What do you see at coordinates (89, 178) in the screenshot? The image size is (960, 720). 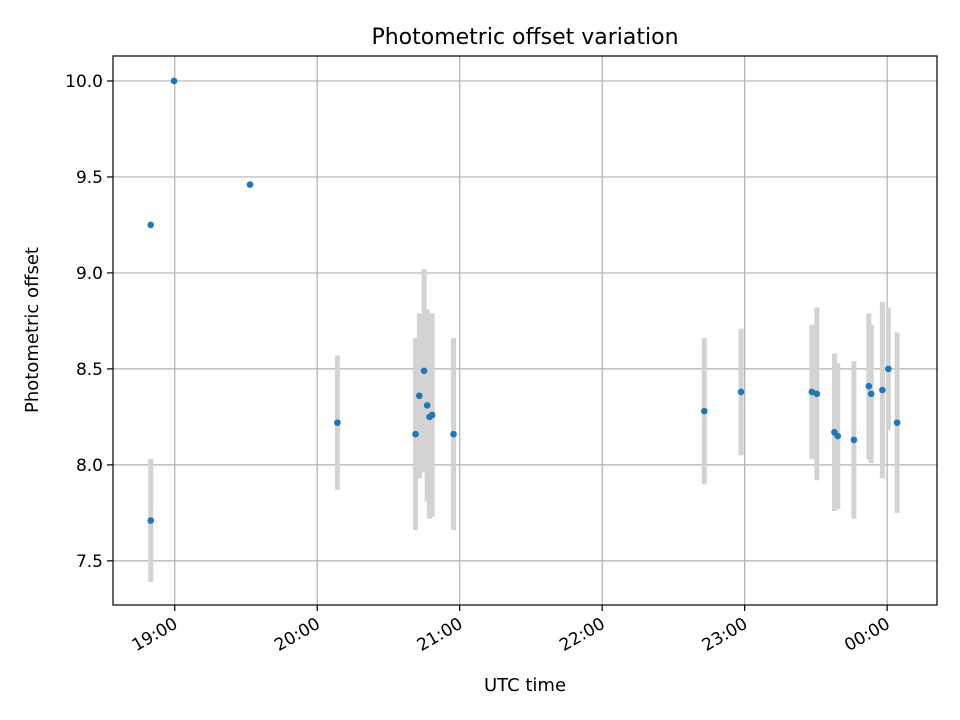 I see `y-tick-label: 9.5` at bounding box center [89, 178].